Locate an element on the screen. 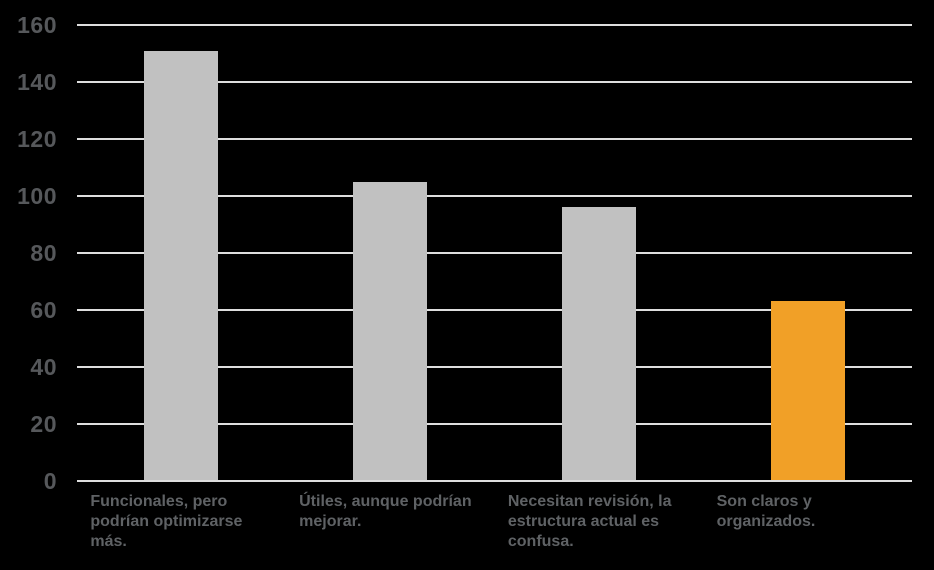 The image size is (934, 570). y-axis-tick-label: 20 is located at coordinates (43, 424).